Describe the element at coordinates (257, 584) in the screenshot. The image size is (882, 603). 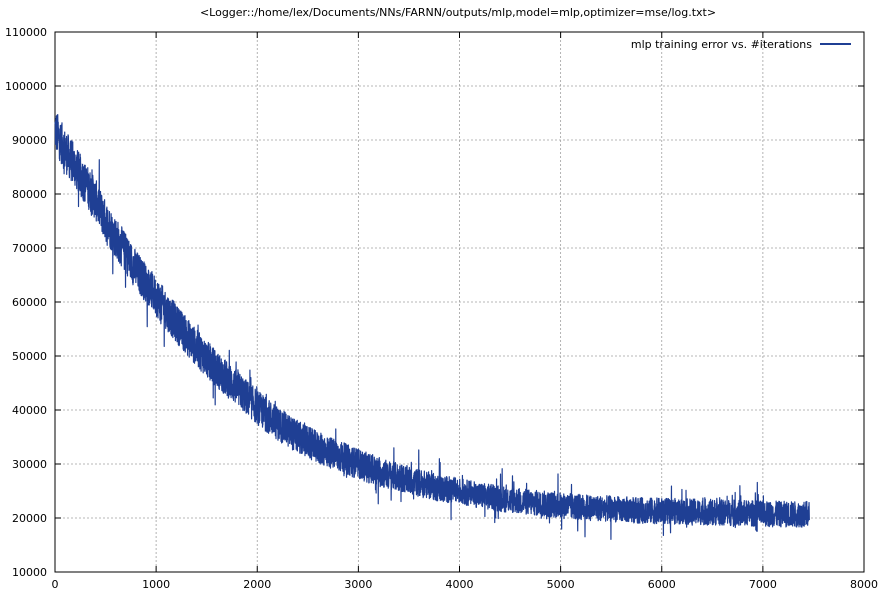
I see `x-tick-label: 2000` at that location.